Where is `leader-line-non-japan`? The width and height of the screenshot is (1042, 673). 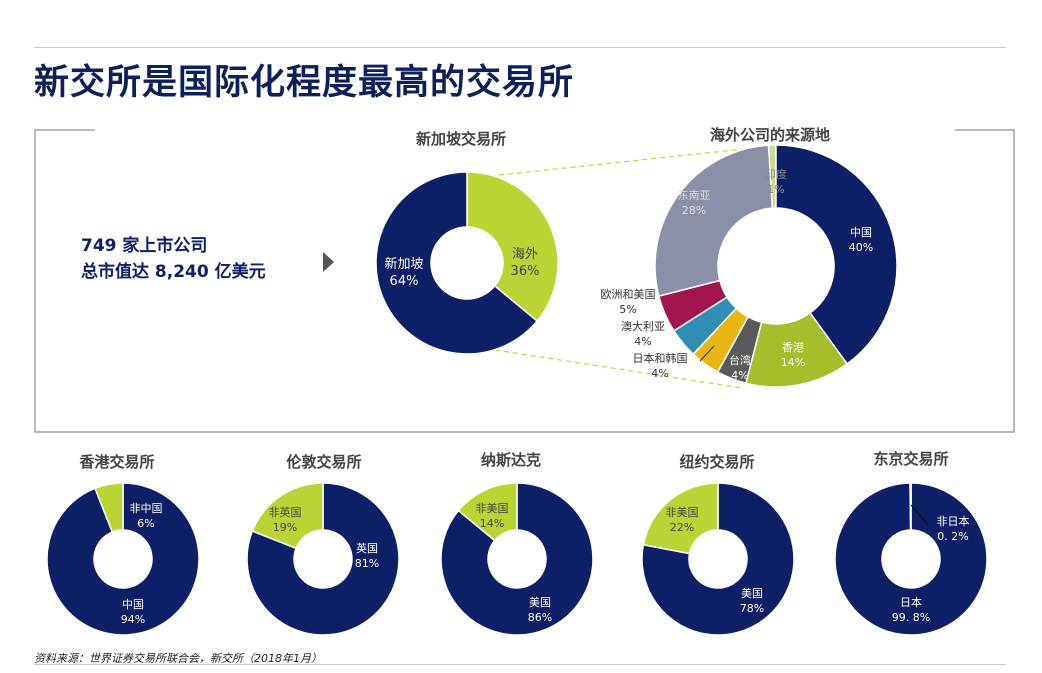 leader-line-non-japan is located at coordinates (919, 515).